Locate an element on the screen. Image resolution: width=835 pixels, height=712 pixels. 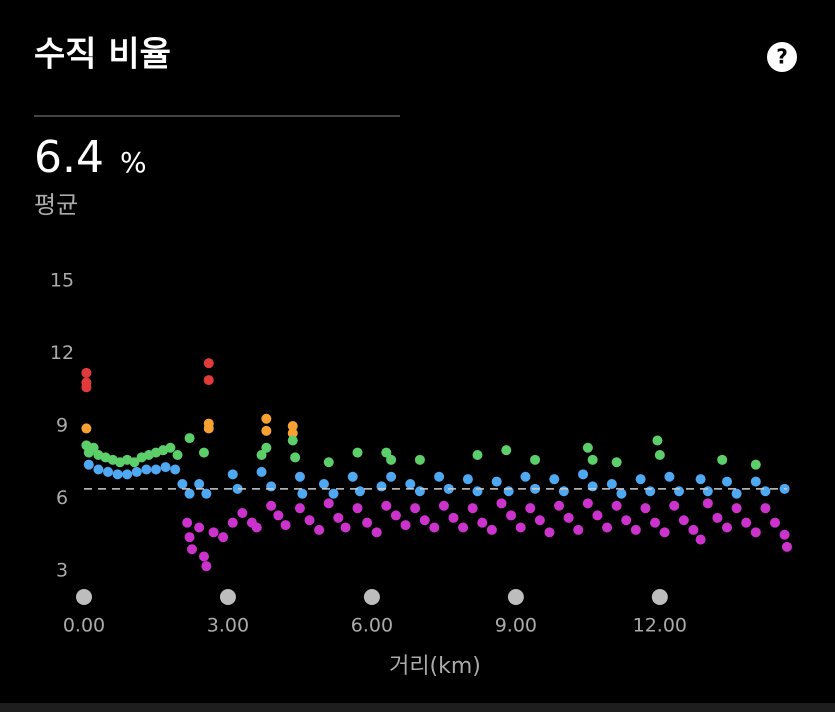
help-icon: ? is located at coordinates (782, 57).